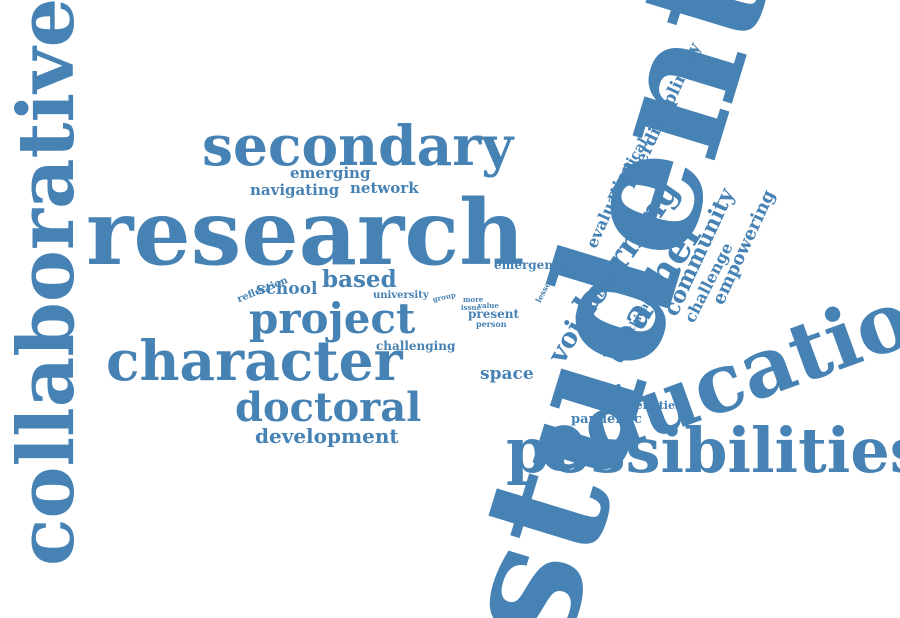 Image resolution: width=900 pixels, height=618 pixels. What do you see at coordinates (254, 360) in the screenshot?
I see `word-character: character` at bounding box center [254, 360].